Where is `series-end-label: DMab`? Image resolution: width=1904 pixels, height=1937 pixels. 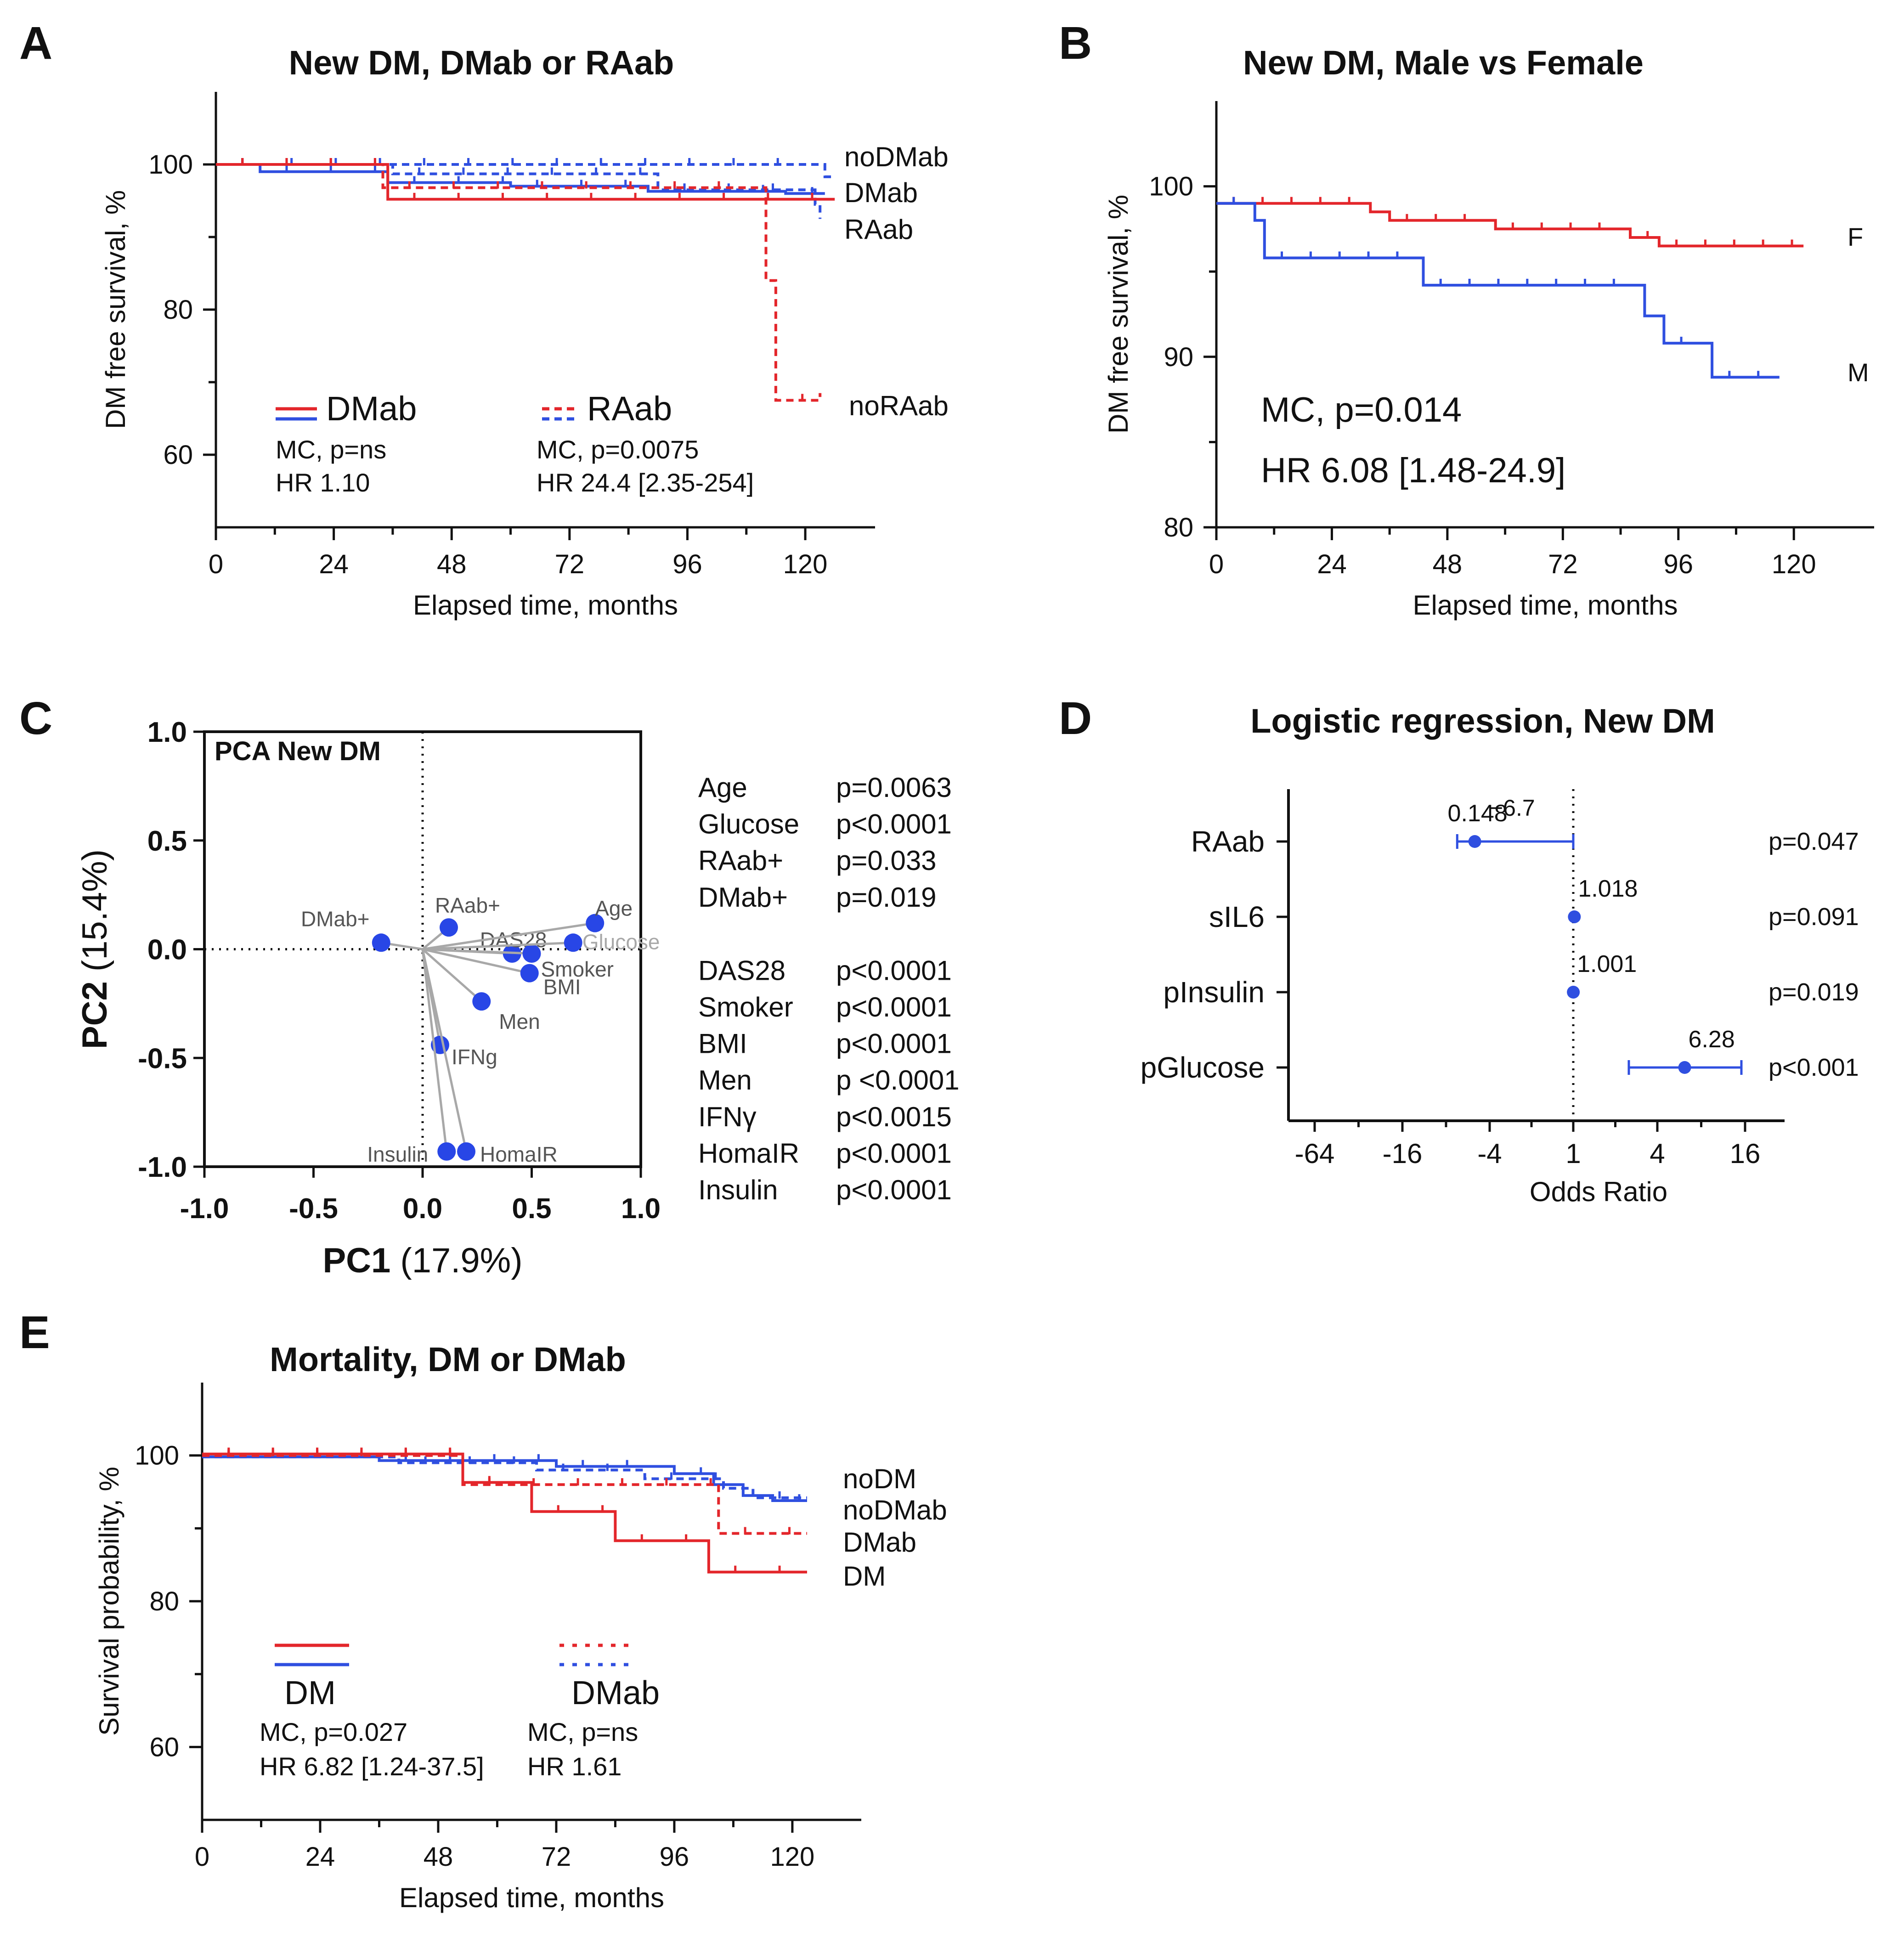
series-end-label: DMab is located at coordinates (879, 1543).